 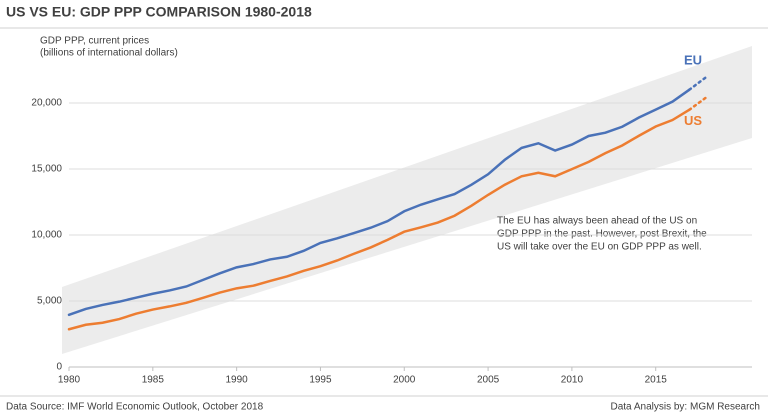 What do you see at coordinates (49, 301) in the screenshot?
I see `y-tick-label: 5,000` at bounding box center [49, 301].